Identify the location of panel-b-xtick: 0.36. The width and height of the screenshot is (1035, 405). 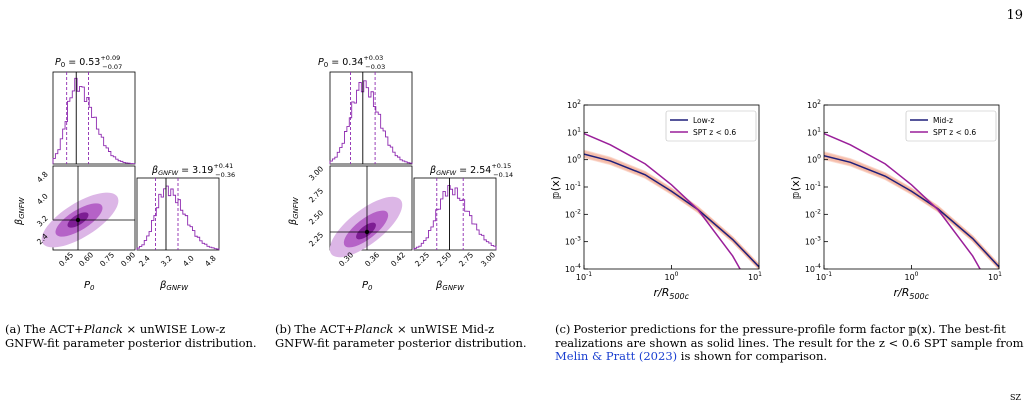
(372, 259).